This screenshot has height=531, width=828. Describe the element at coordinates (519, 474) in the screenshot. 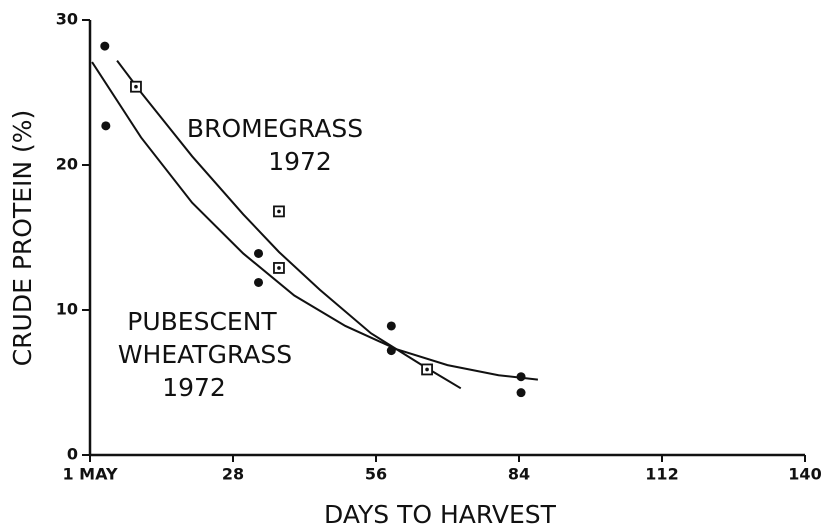

I see `x-tick-label: 84` at that location.